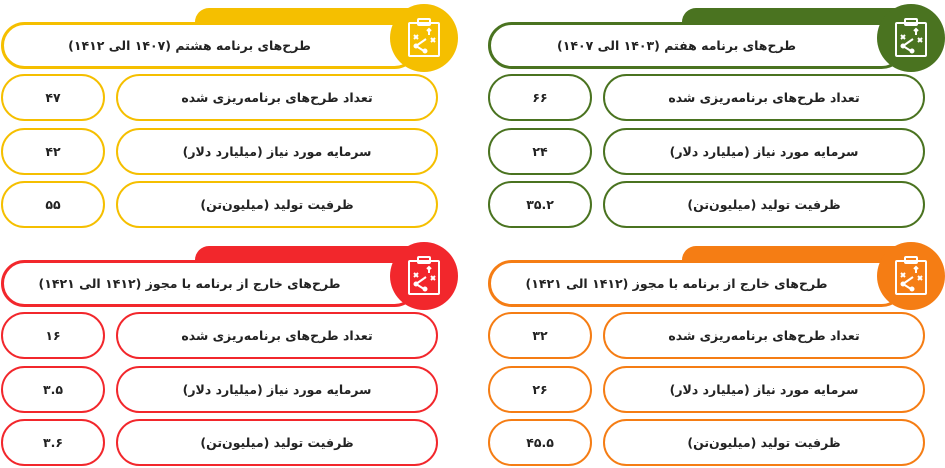 This screenshot has height=468, width=945. What do you see at coordinates (53, 151) in the screenshot?
I see `metric-value: ۴۲` at bounding box center [53, 151].